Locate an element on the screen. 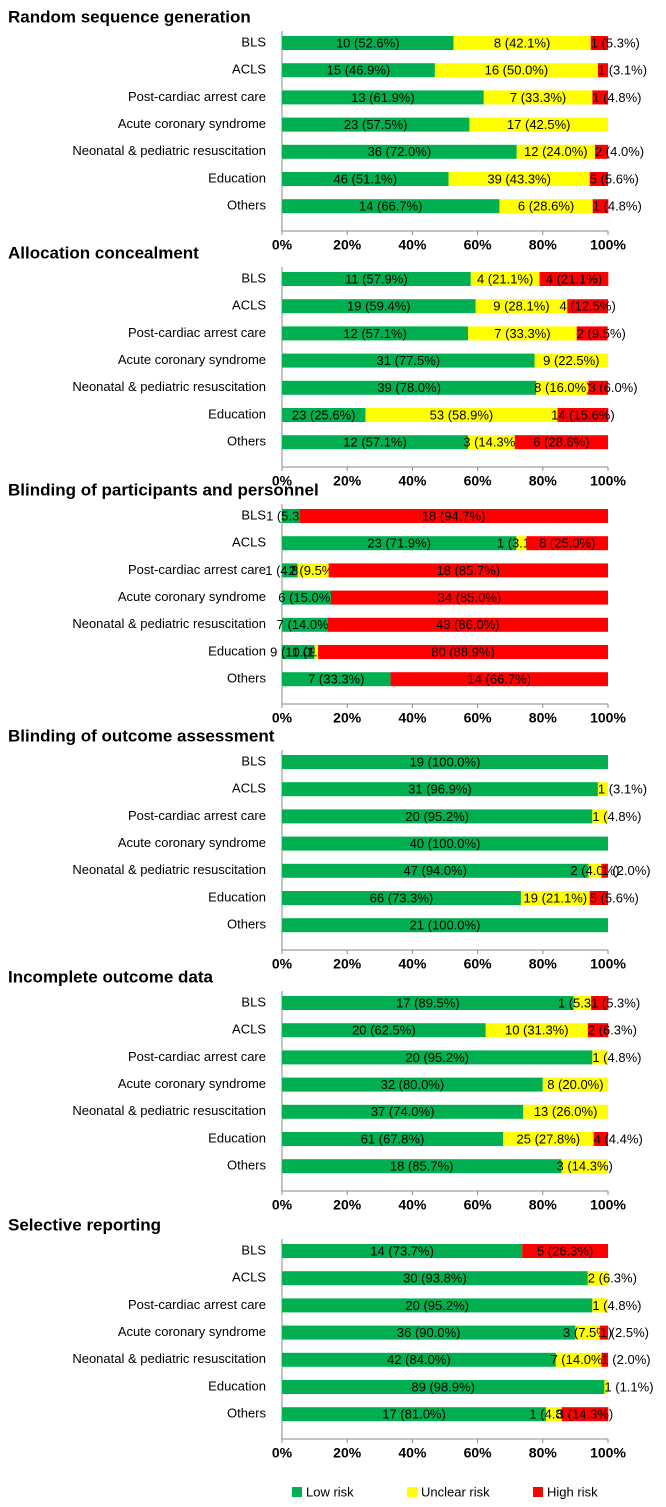  data-label: 80 (88.9%) is located at coordinates (463, 651).